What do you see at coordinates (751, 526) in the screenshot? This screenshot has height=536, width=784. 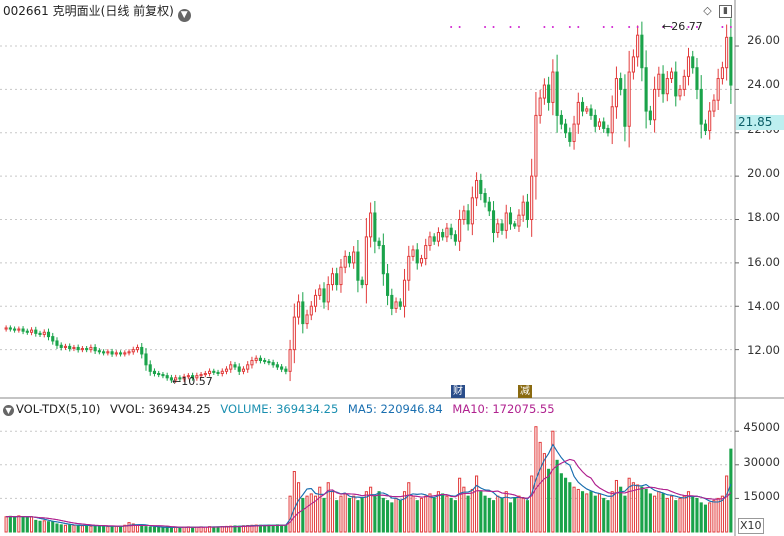 I see `volume-unit: X10` at bounding box center [751, 526].